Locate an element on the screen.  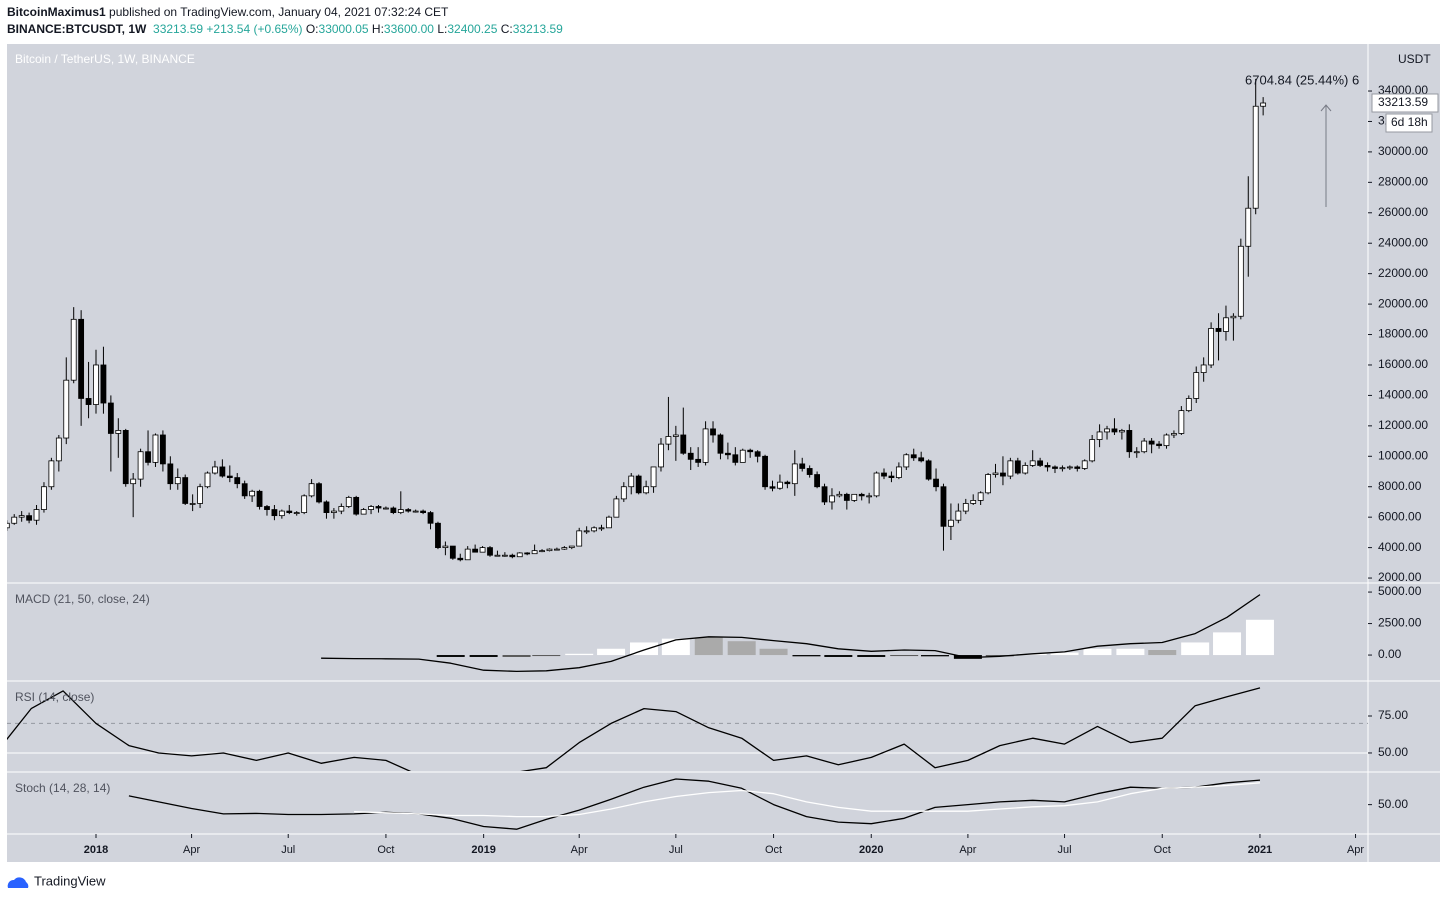
y-tick-label: 2000.00 is located at coordinates (1400, 577).